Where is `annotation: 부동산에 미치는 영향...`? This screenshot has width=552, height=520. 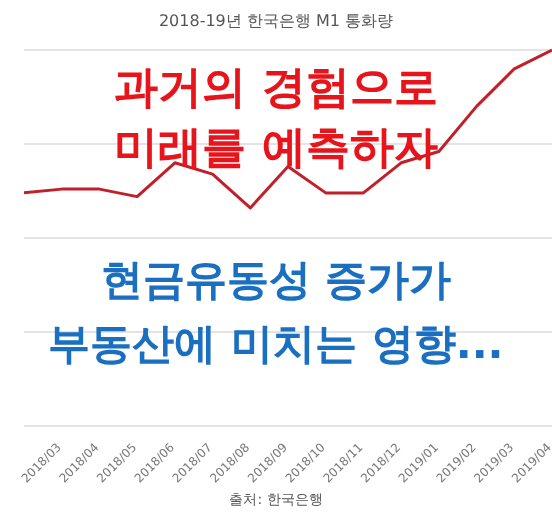
annotation: 부동산에 미치는 영향... is located at coordinates (276, 344).